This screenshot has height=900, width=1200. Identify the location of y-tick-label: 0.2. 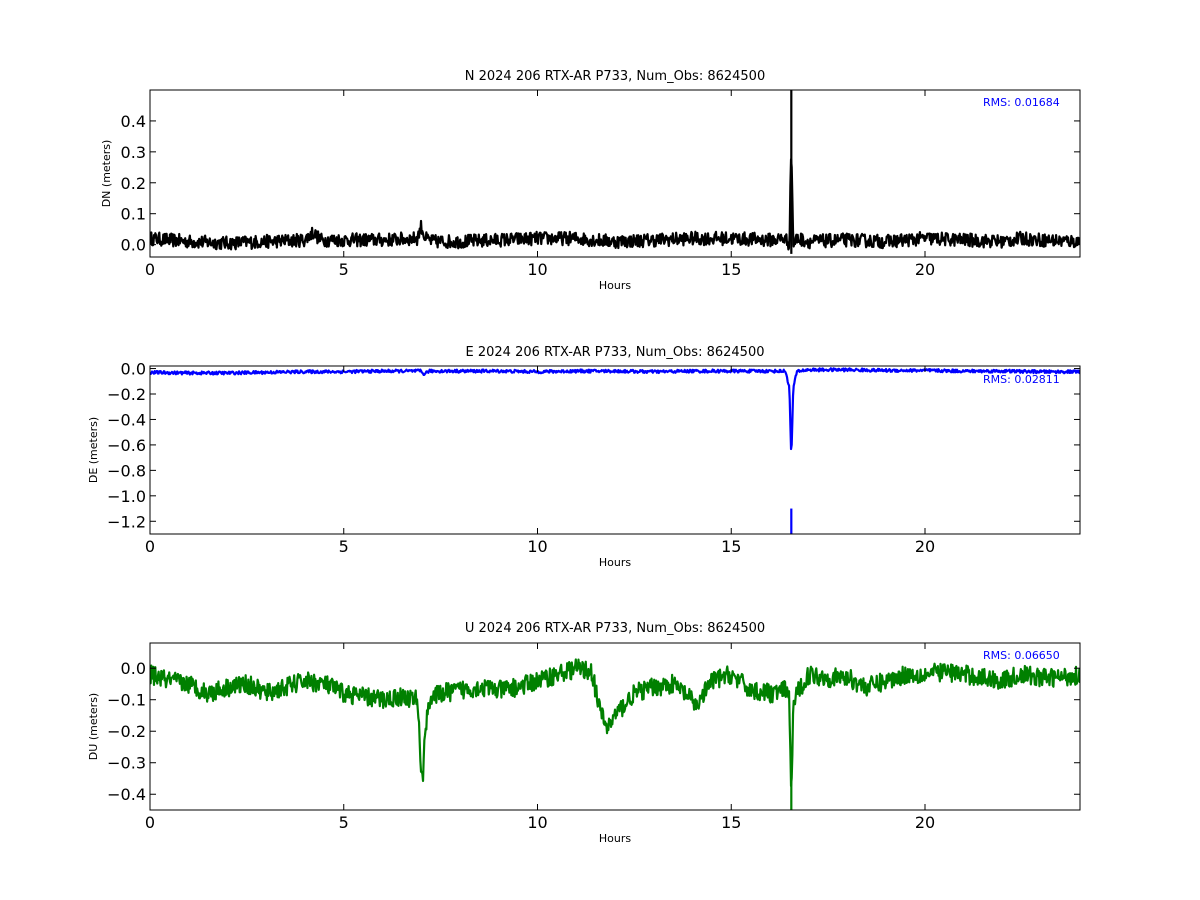
(133, 183).